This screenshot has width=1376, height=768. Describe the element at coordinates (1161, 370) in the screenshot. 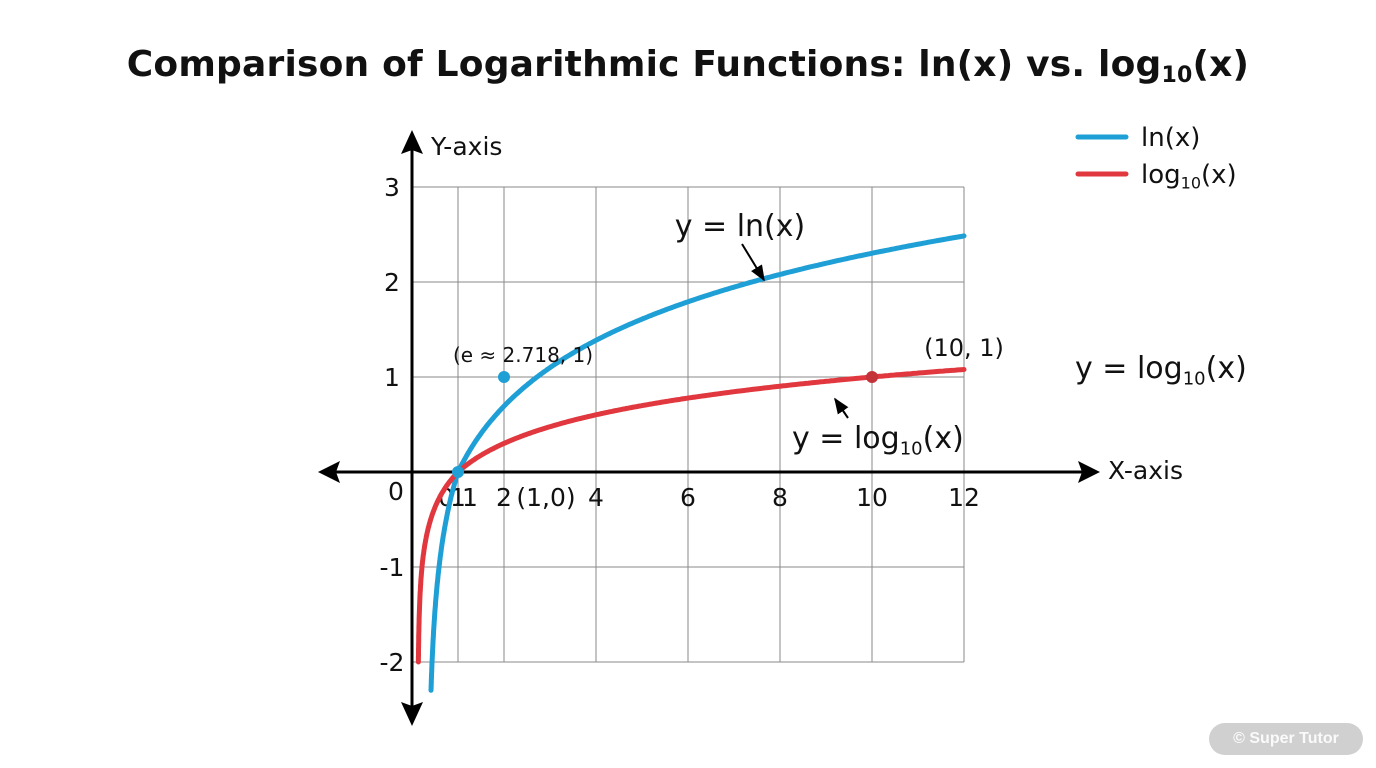

I see `side-label-log10: y = log10(x)` at that location.